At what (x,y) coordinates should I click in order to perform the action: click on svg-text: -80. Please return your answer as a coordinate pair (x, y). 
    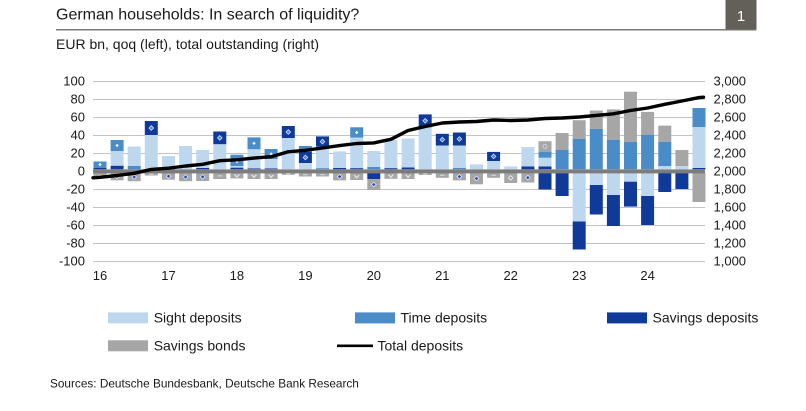
    Looking at the image, I should click on (75, 243).